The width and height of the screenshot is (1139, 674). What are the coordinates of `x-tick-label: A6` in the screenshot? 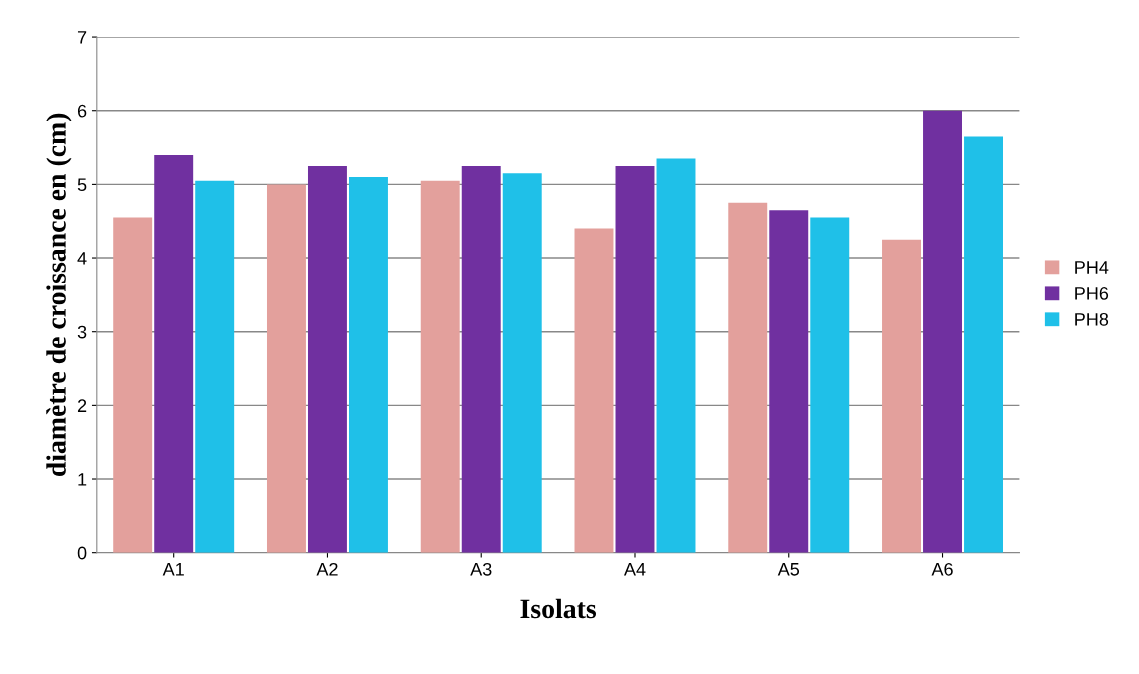 It's located at (942, 569).